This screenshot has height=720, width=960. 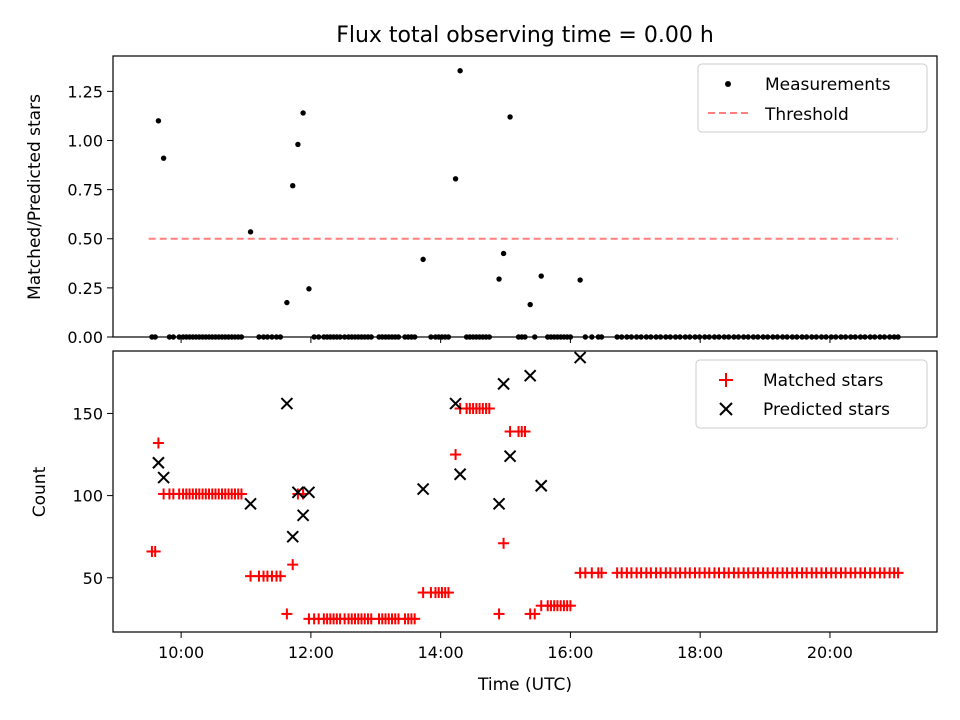 I want to click on top-y-axis-label: Matched/Predicted stars, so click(x=35, y=197).